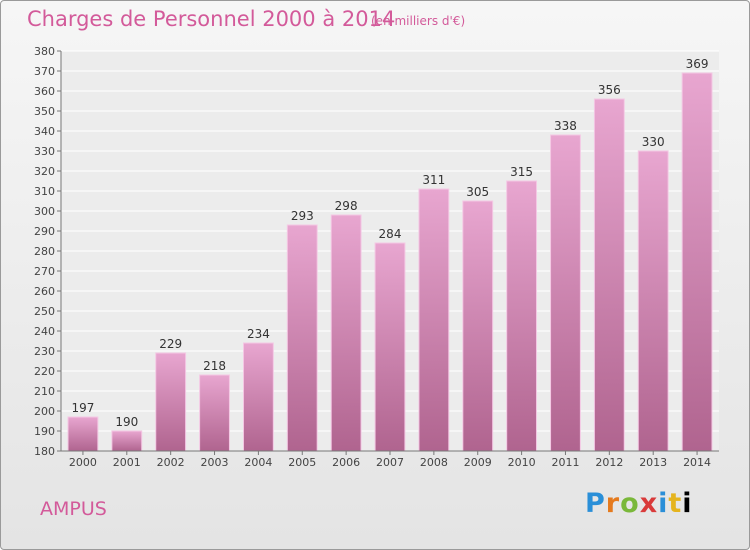  I want to click on bar-2008, so click(434, 320).